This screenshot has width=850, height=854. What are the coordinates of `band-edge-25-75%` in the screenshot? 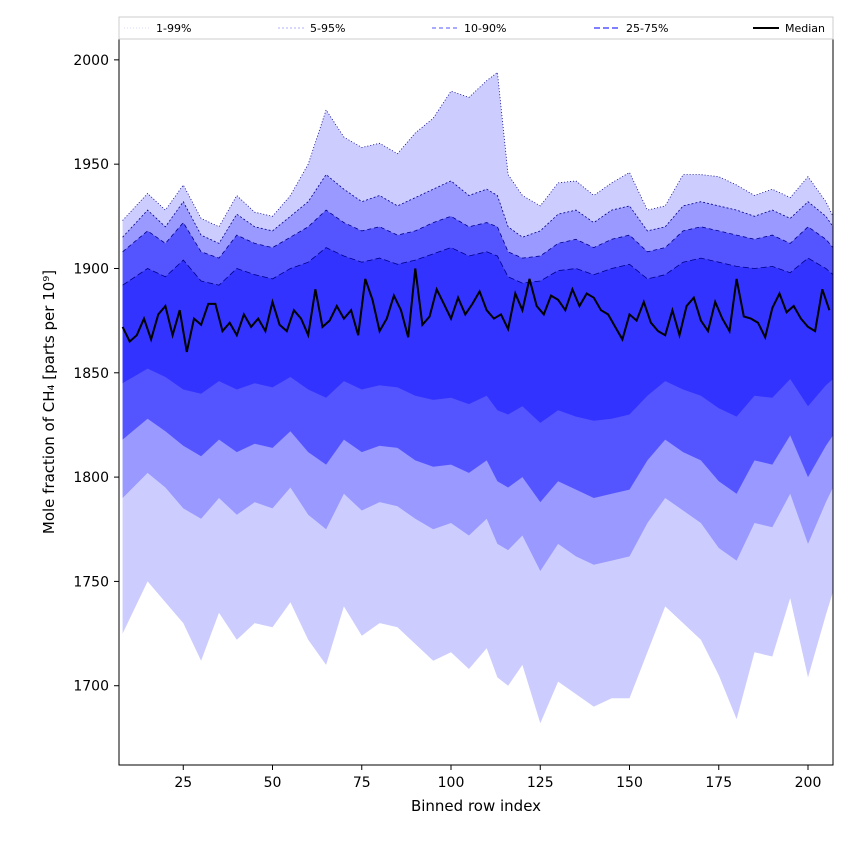 It's located at (478, 266).